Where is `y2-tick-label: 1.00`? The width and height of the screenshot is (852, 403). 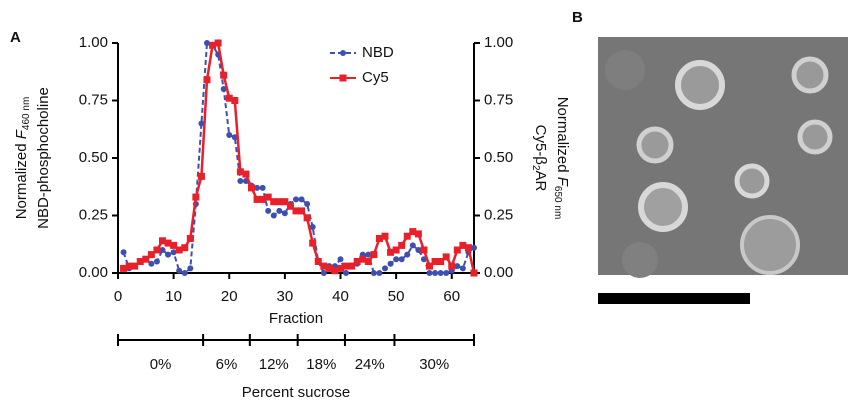
y2-tick-label: 1.00 is located at coordinates (498, 42).